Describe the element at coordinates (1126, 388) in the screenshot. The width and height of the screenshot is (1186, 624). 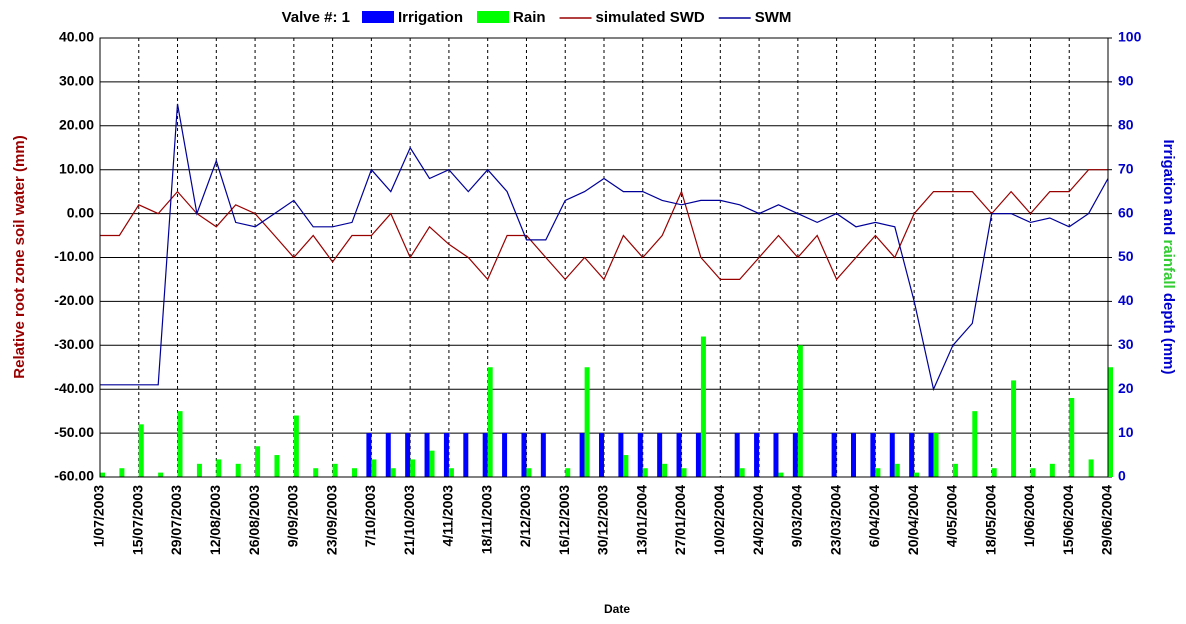
I see `y2-tick-label: 20` at that location.